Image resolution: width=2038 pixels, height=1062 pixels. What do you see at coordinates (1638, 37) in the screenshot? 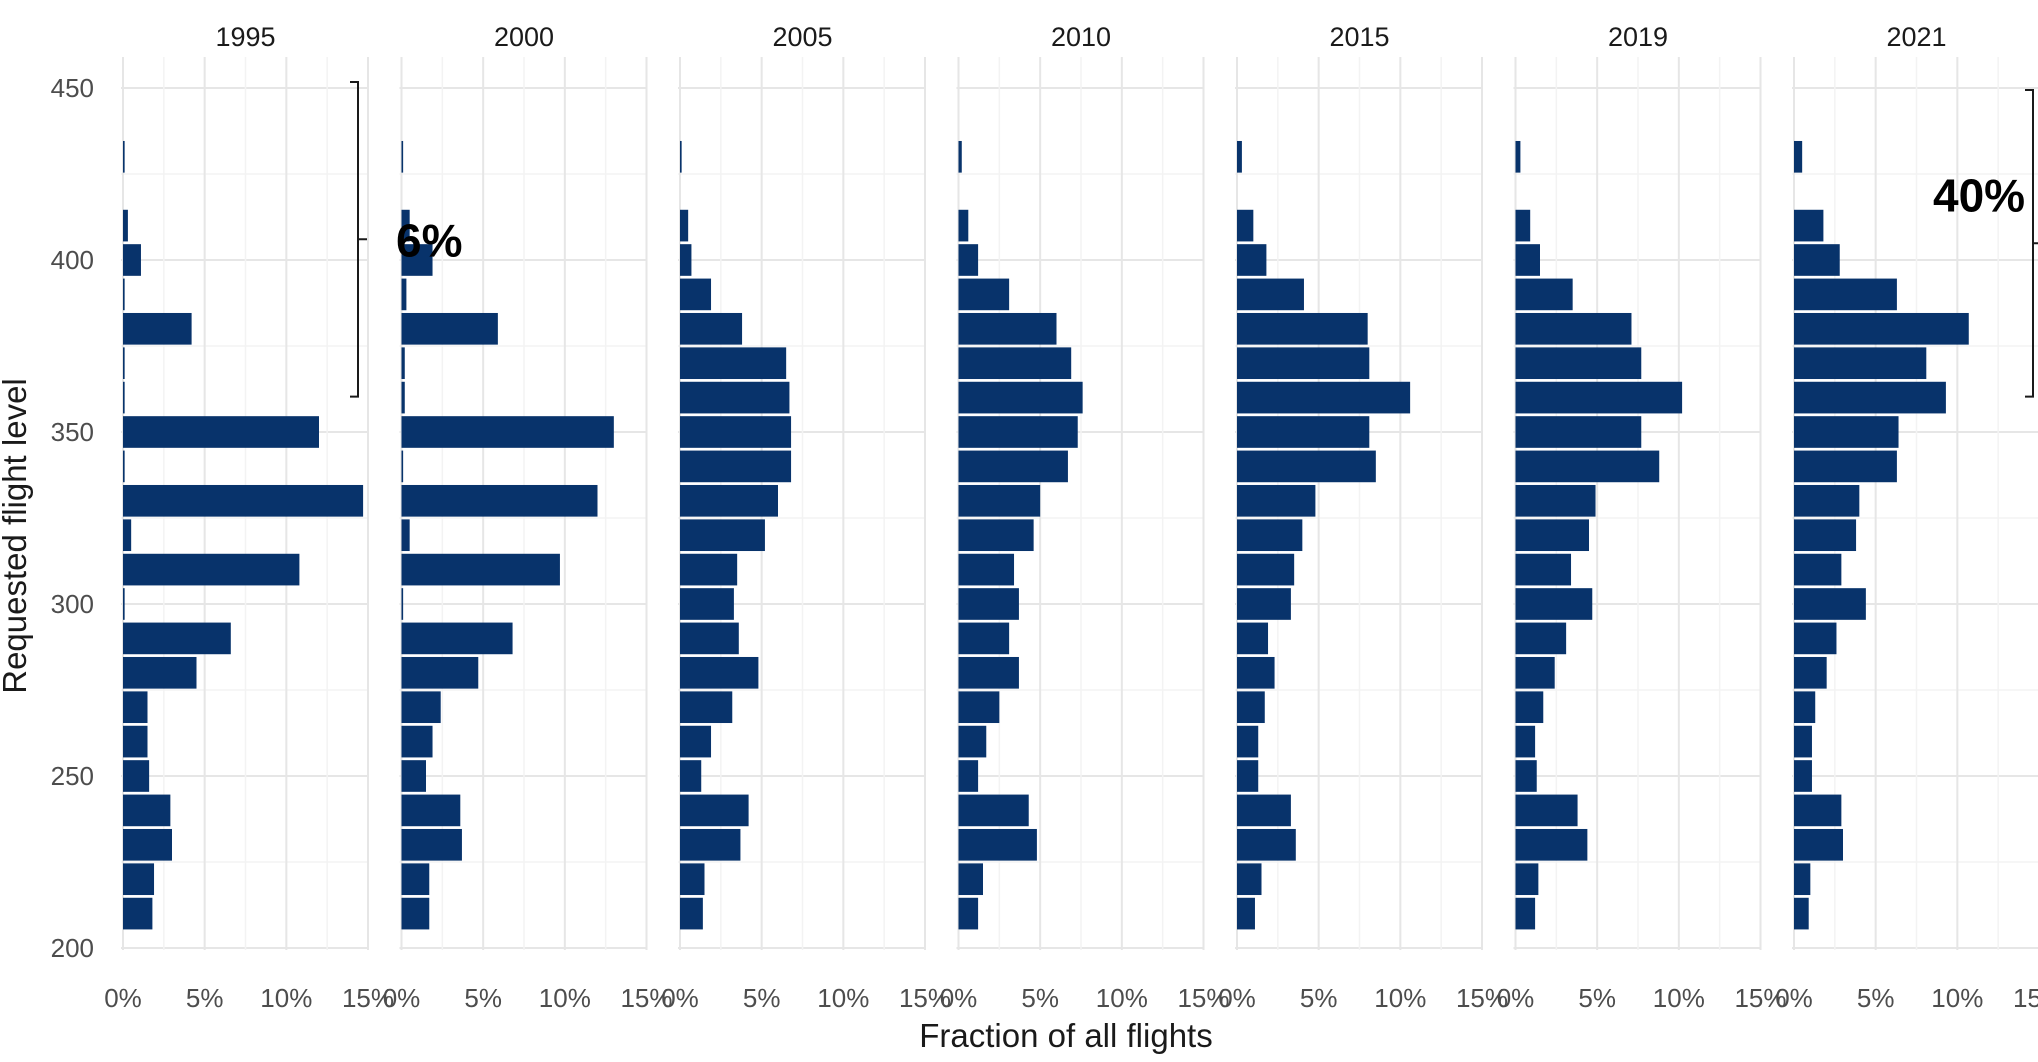
I see `panel-year-label: 2019` at bounding box center [1638, 37].